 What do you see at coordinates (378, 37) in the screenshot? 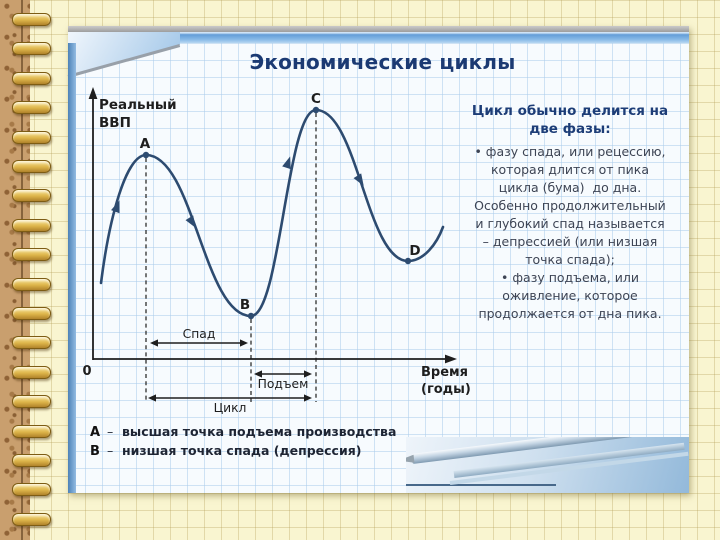
I see `slide-top-blue-bar` at bounding box center [378, 37].